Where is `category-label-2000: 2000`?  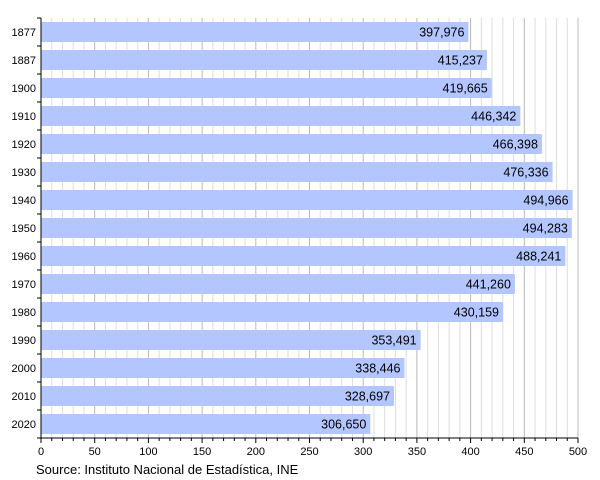
category-label-2000: 2000 is located at coordinates (24, 369).